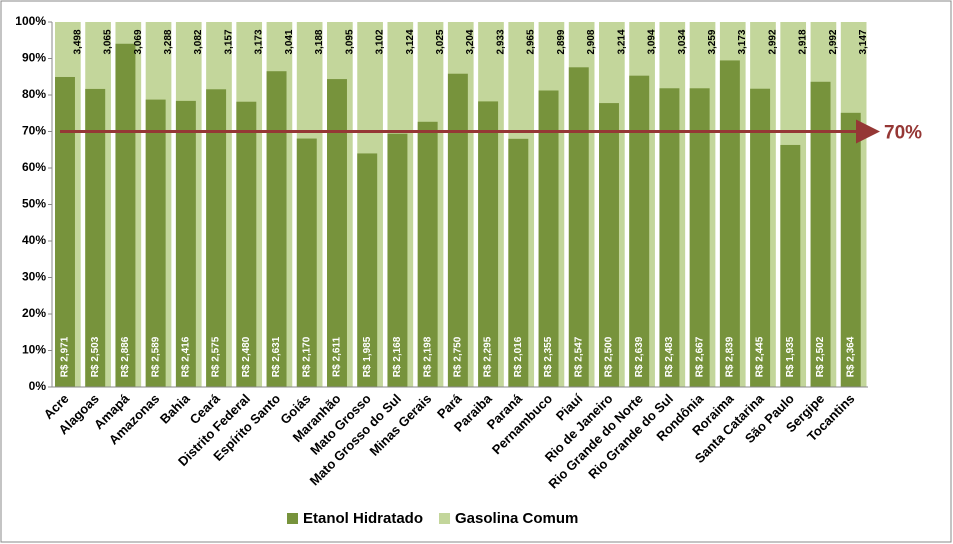  I want to click on reference-label: 70%, so click(903, 133).